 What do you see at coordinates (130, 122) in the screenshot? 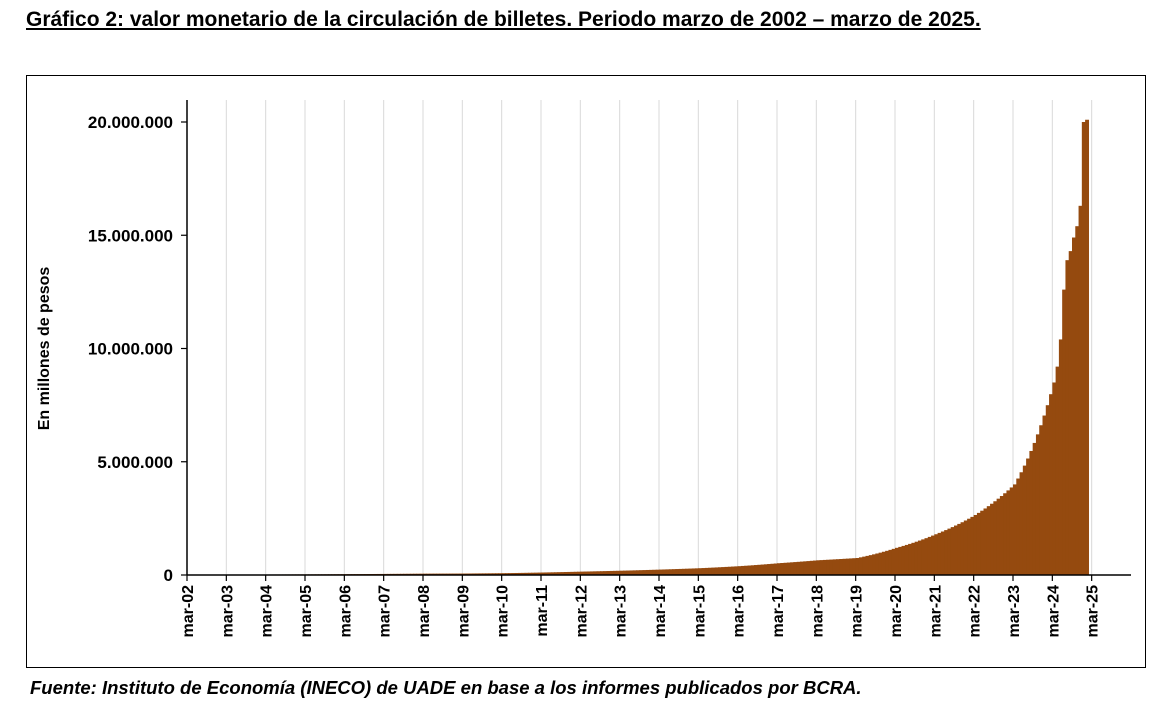
I see `y-tick-label: 20.000.000` at bounding box center [130, 122].